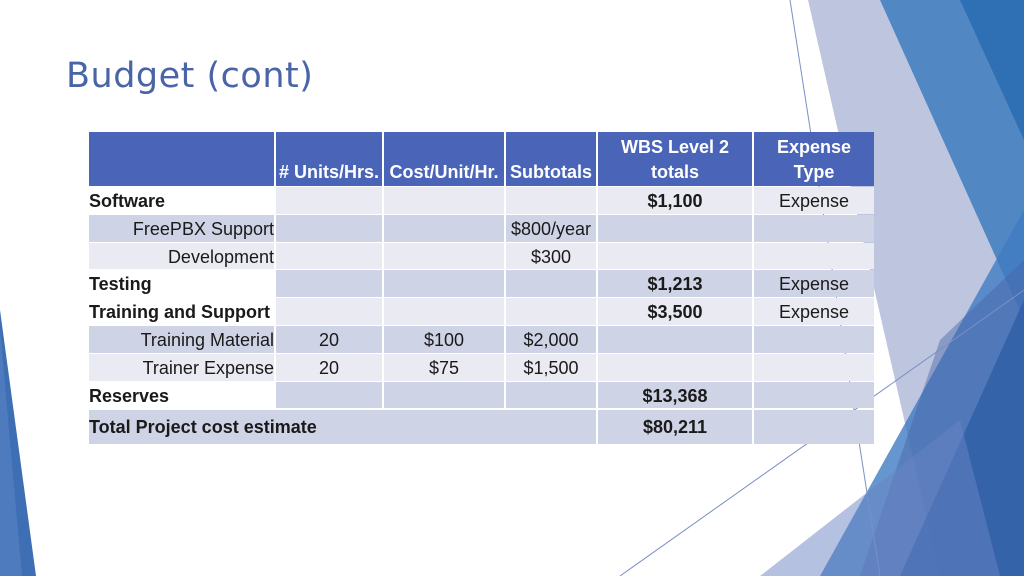 Image resolution: width=1024 pixels, height=576 pixels. What do you see at coordinates (329, 395) in the screenshot?
I see `row-8-units` at bounding box center [329, 395].